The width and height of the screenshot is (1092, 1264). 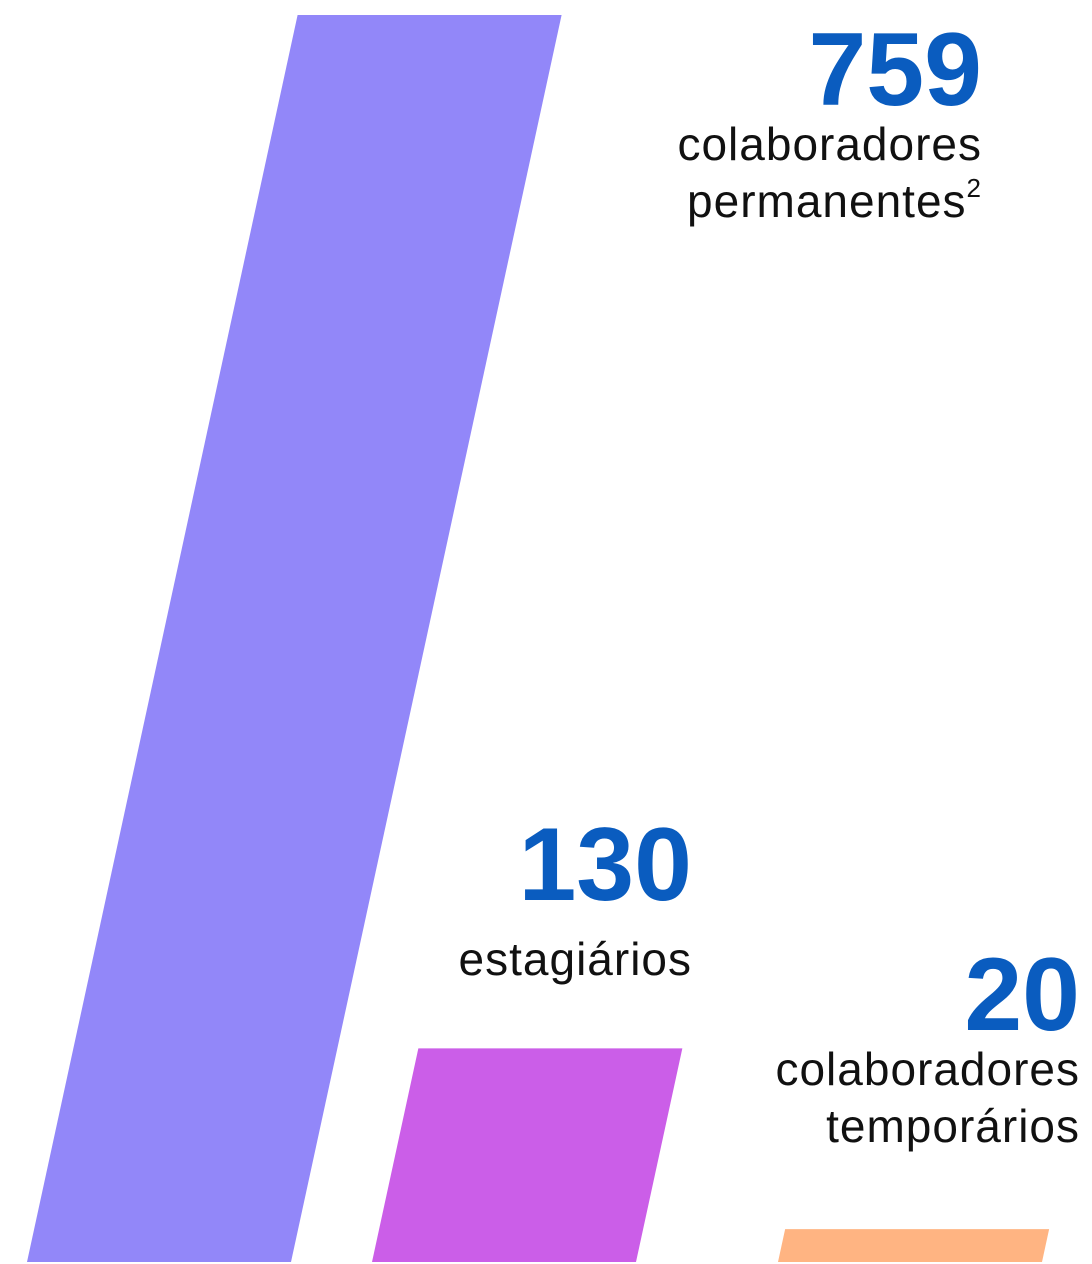 What do you see at coordinates (605, 865) in the screenshot?
I see `value-label: 130` at bounding box center [605, 865].